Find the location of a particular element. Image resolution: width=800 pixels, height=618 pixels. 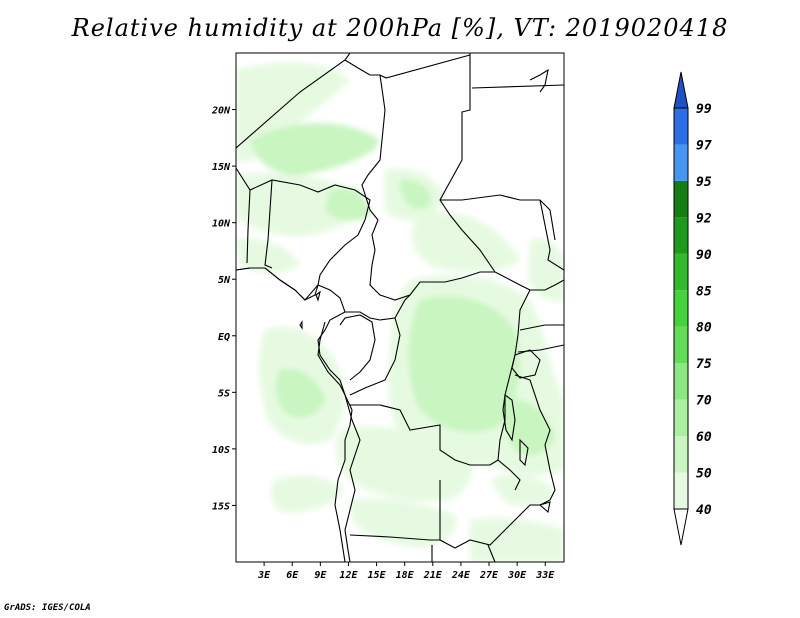

lat-tick-label: 10S is located at coordinates (221, 450).